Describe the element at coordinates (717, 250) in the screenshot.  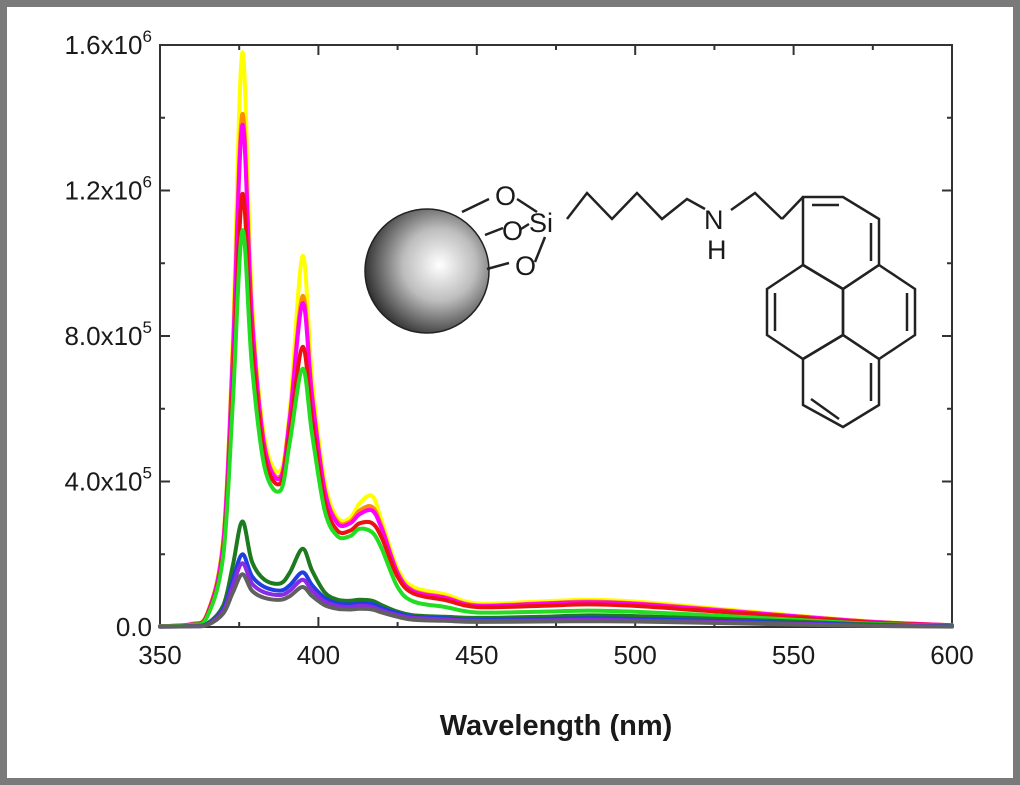
I see `hydrogen-label: H` at that location.